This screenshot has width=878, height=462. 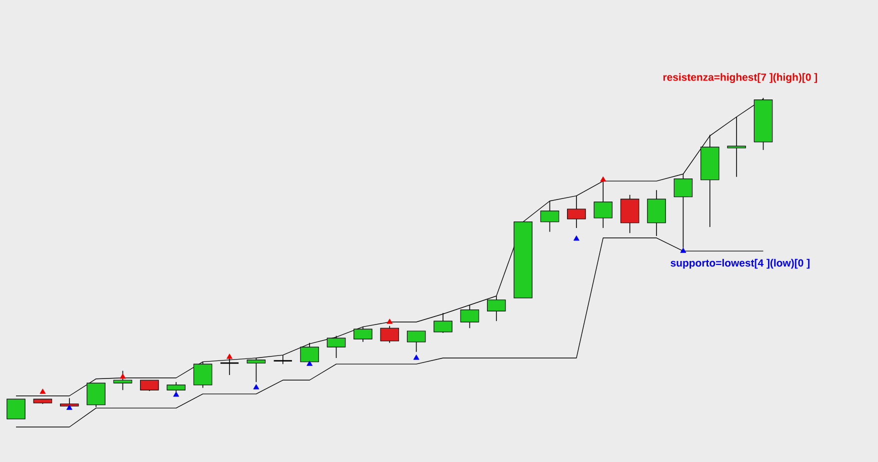 What do you see at coordinates (740, 78) in the screenshot?
I see `text: resistenza=highest[7 ](high)[0 ]` at bounding box center [740, 78].